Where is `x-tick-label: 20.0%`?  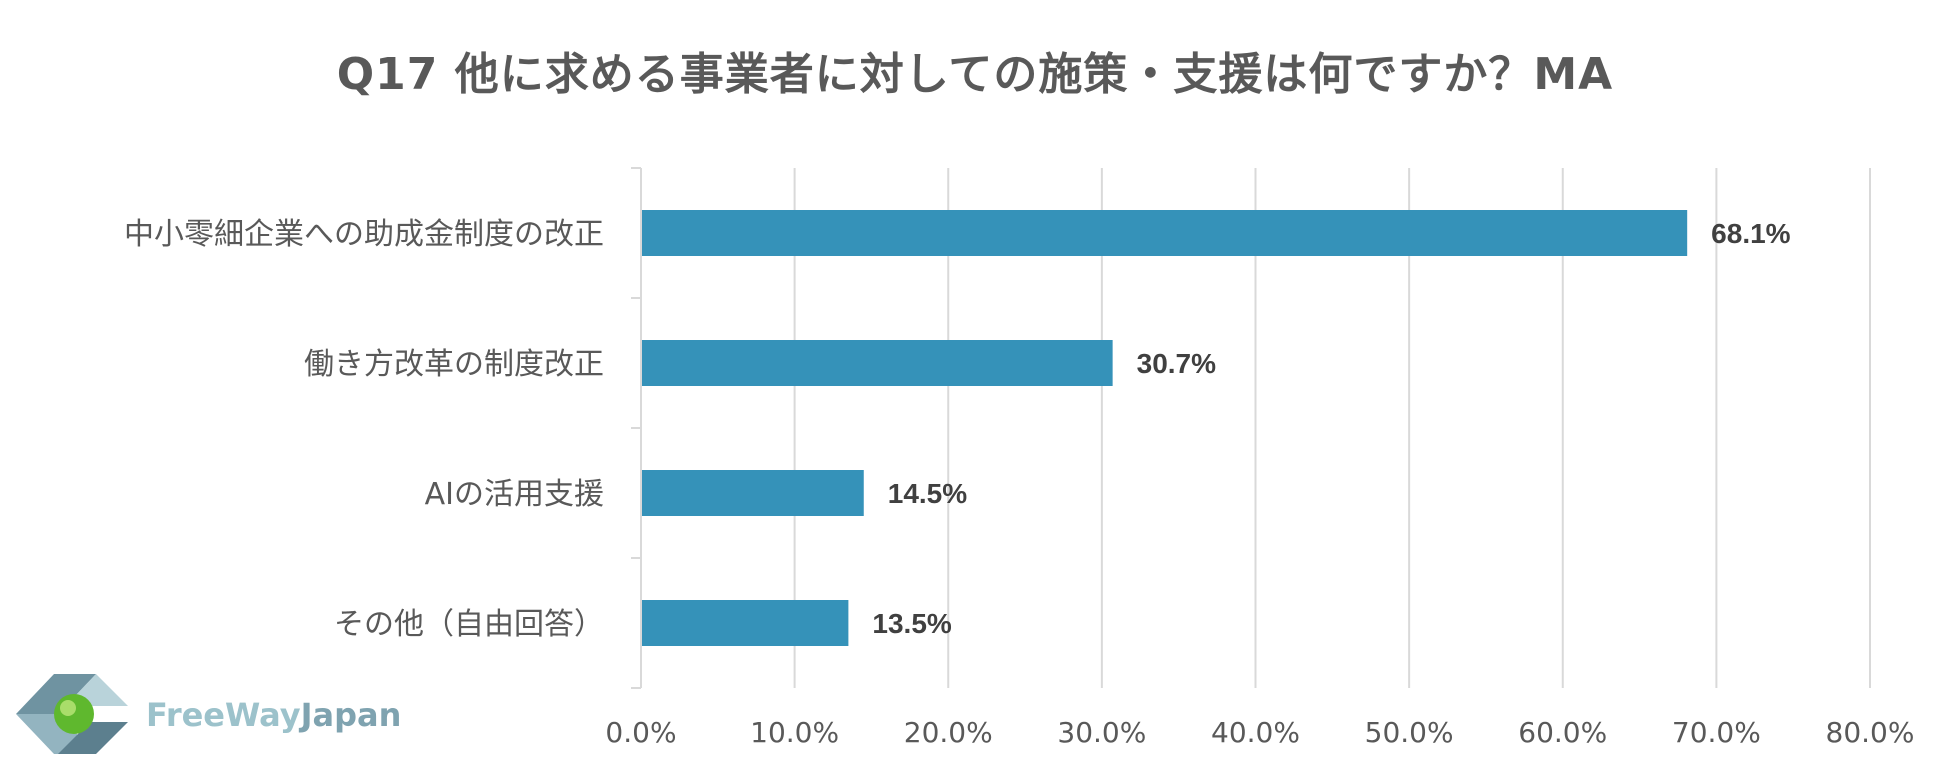 x-tick-label: 20.0% is located at coordinates (948, 732).